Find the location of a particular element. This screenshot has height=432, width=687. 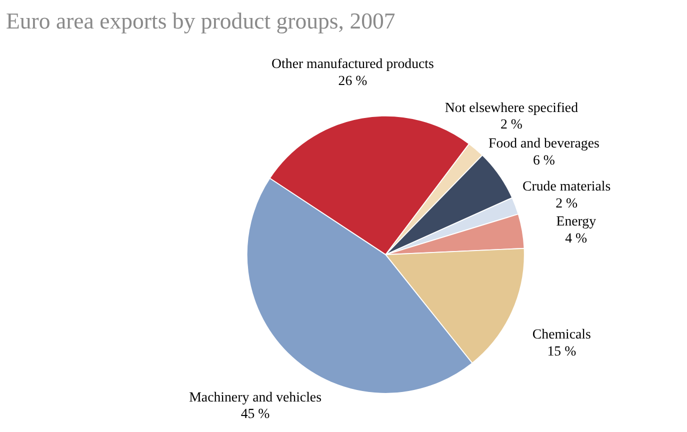

data-label: 26 % is located at coordinates (353, 81).